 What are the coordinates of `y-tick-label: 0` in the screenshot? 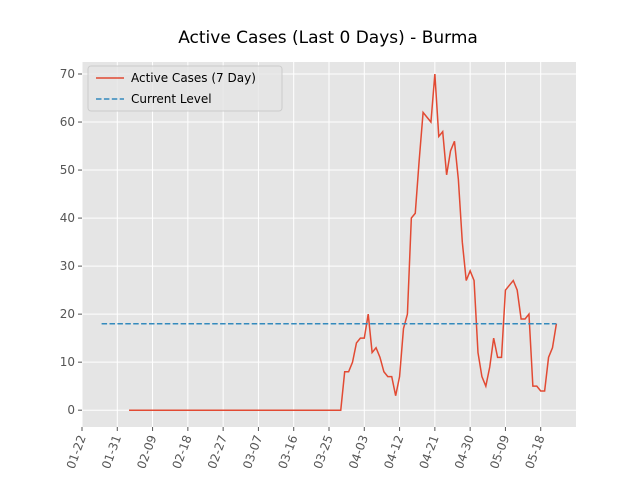 It's located at (71, 410).